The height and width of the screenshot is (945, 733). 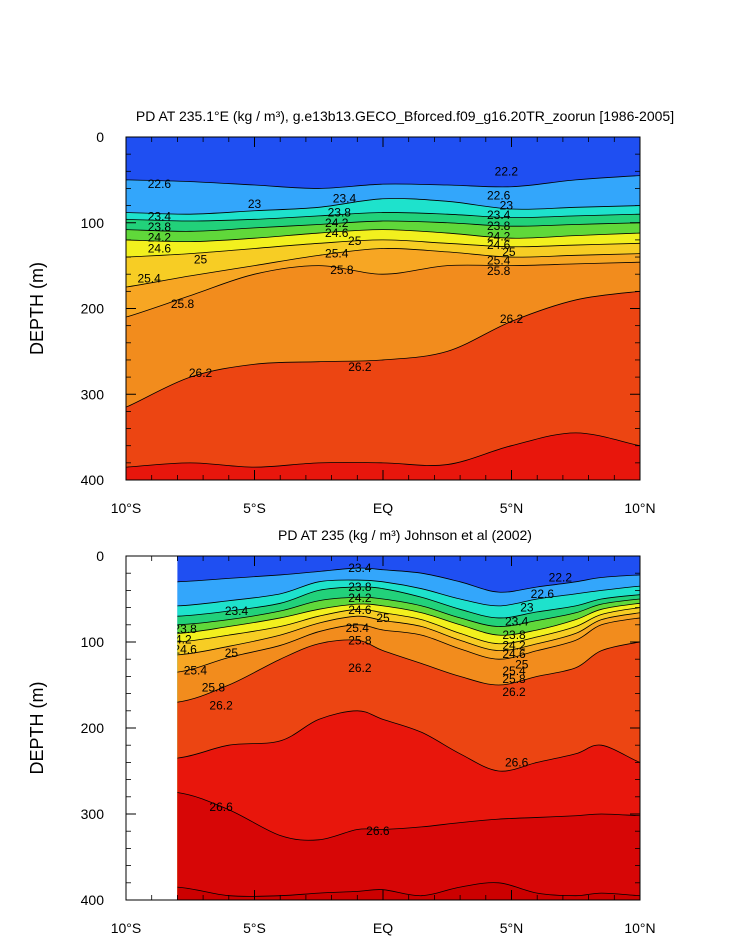 What do you see at coordinates (100, 137) in the screenshot?
I see `y-tick-label: 0` at bounding box center [100, 137].